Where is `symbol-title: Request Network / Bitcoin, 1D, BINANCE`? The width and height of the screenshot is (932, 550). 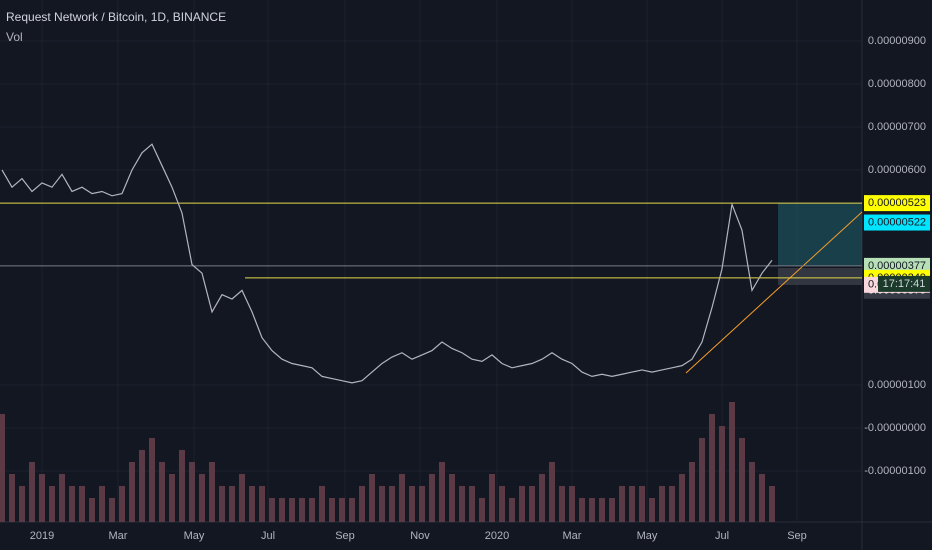
symbol-title: Request Network / Bitcoin, 1D, BINANCE is located at coordinates (116, 17).